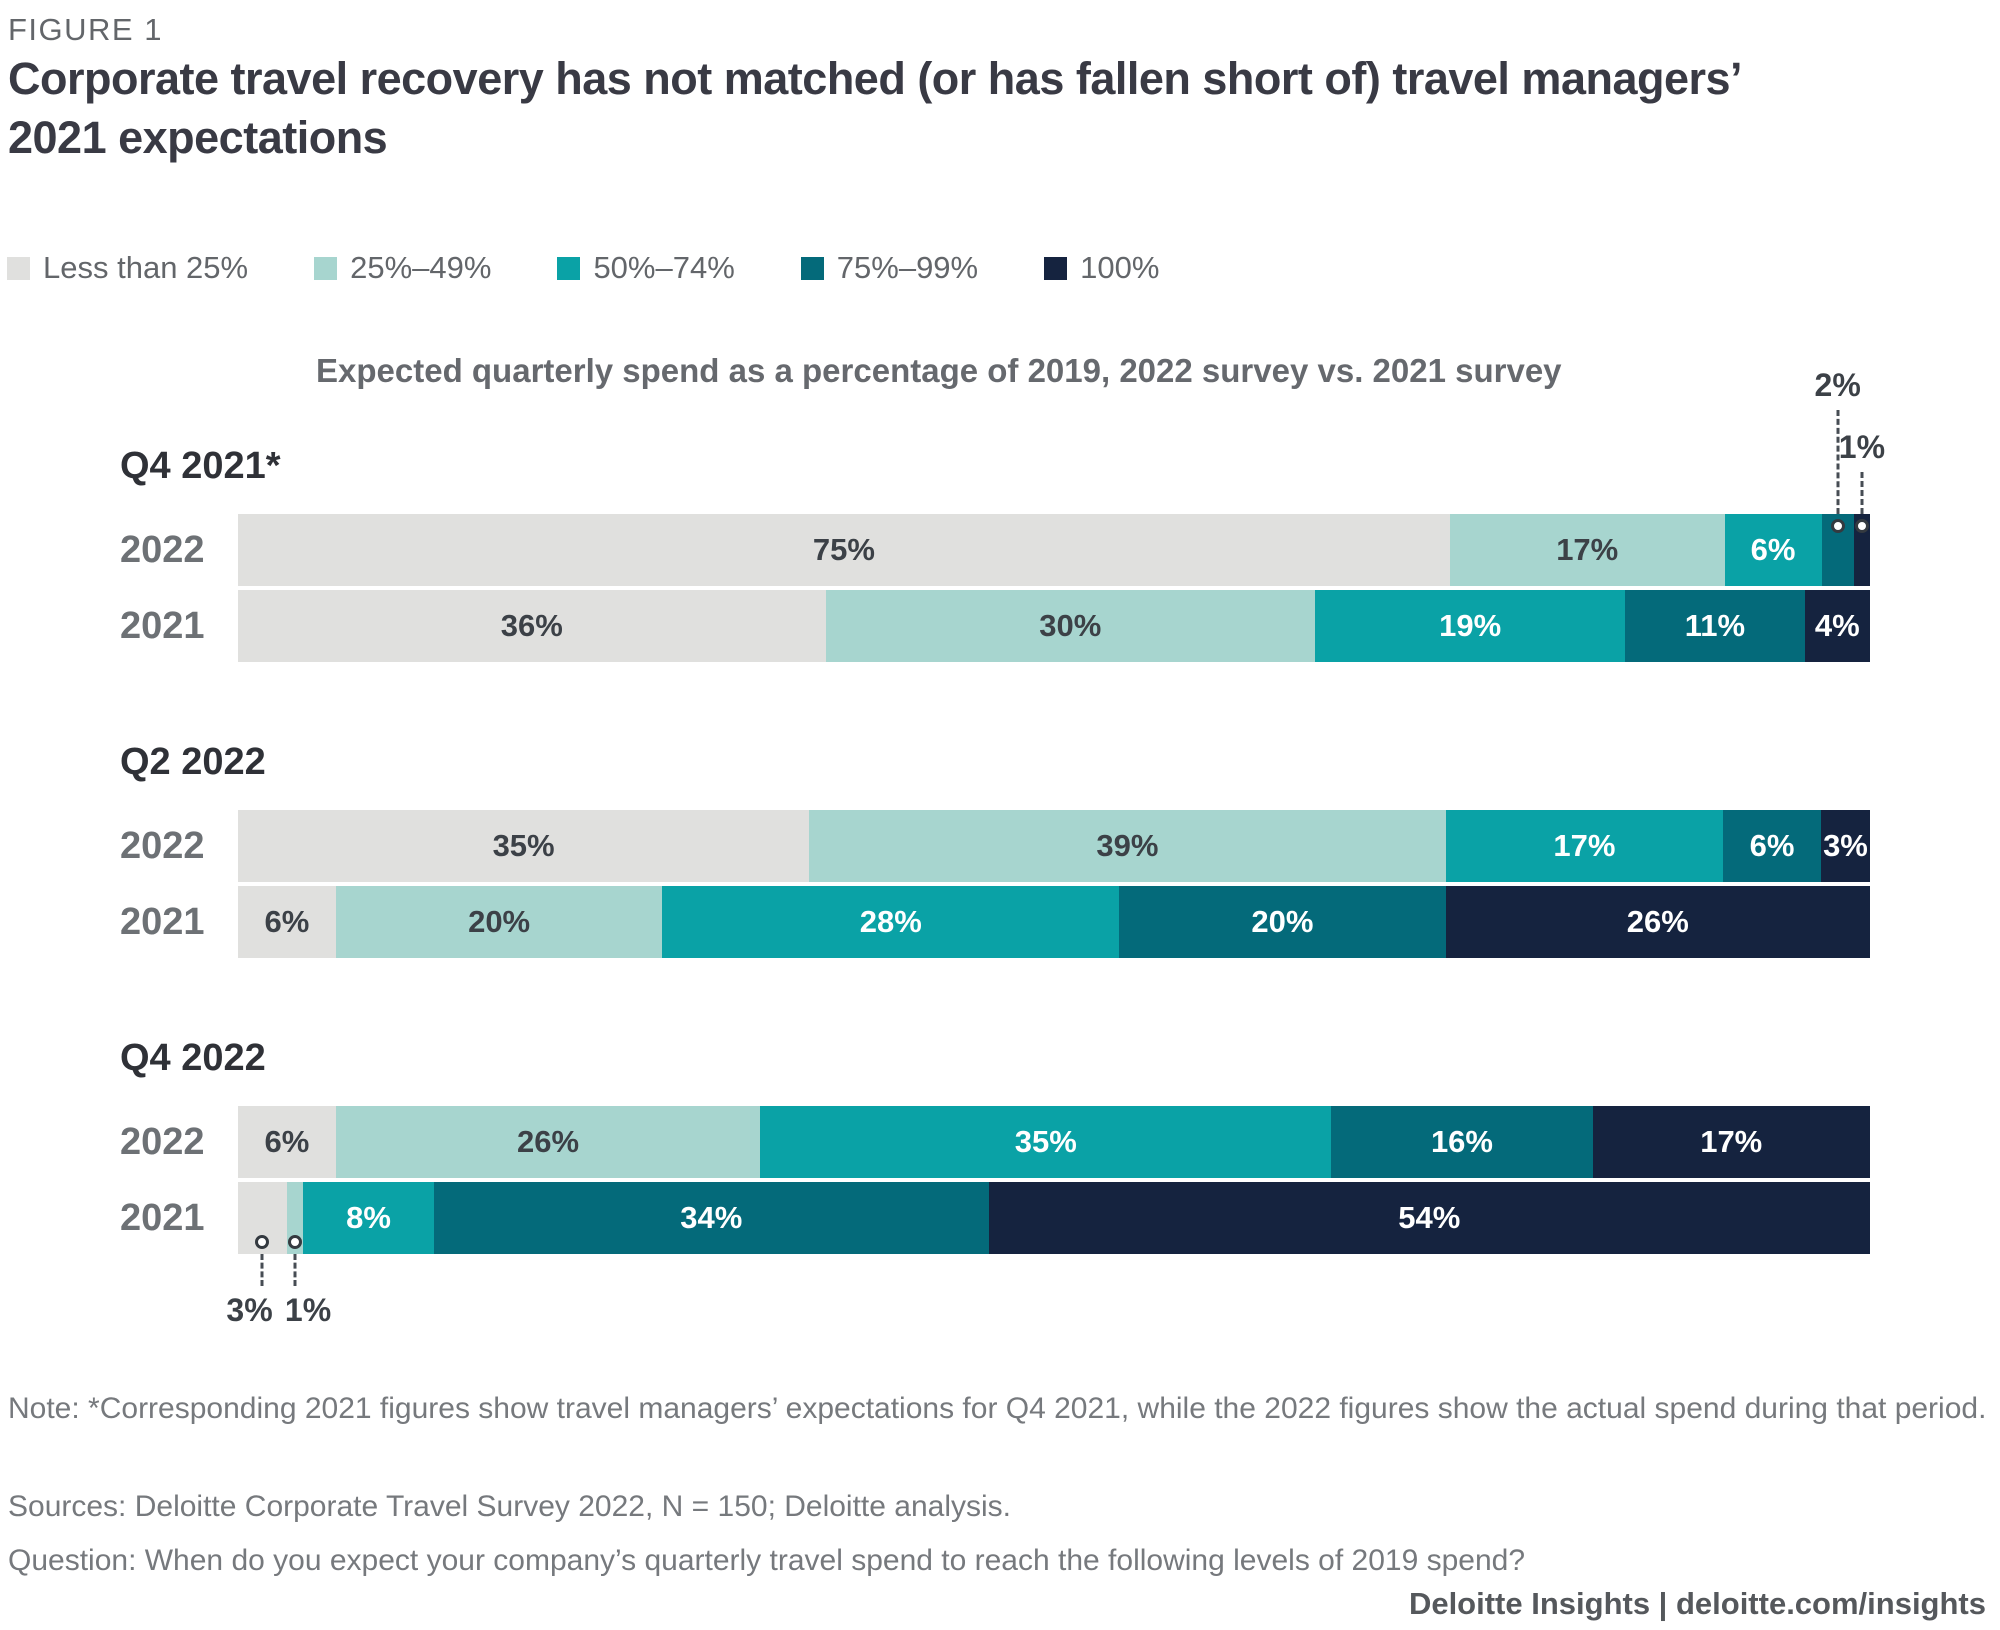  I want to click on legend: Less than 25% 25%–49% 50%–74% 75%–99% 100%, so click(583, 268).